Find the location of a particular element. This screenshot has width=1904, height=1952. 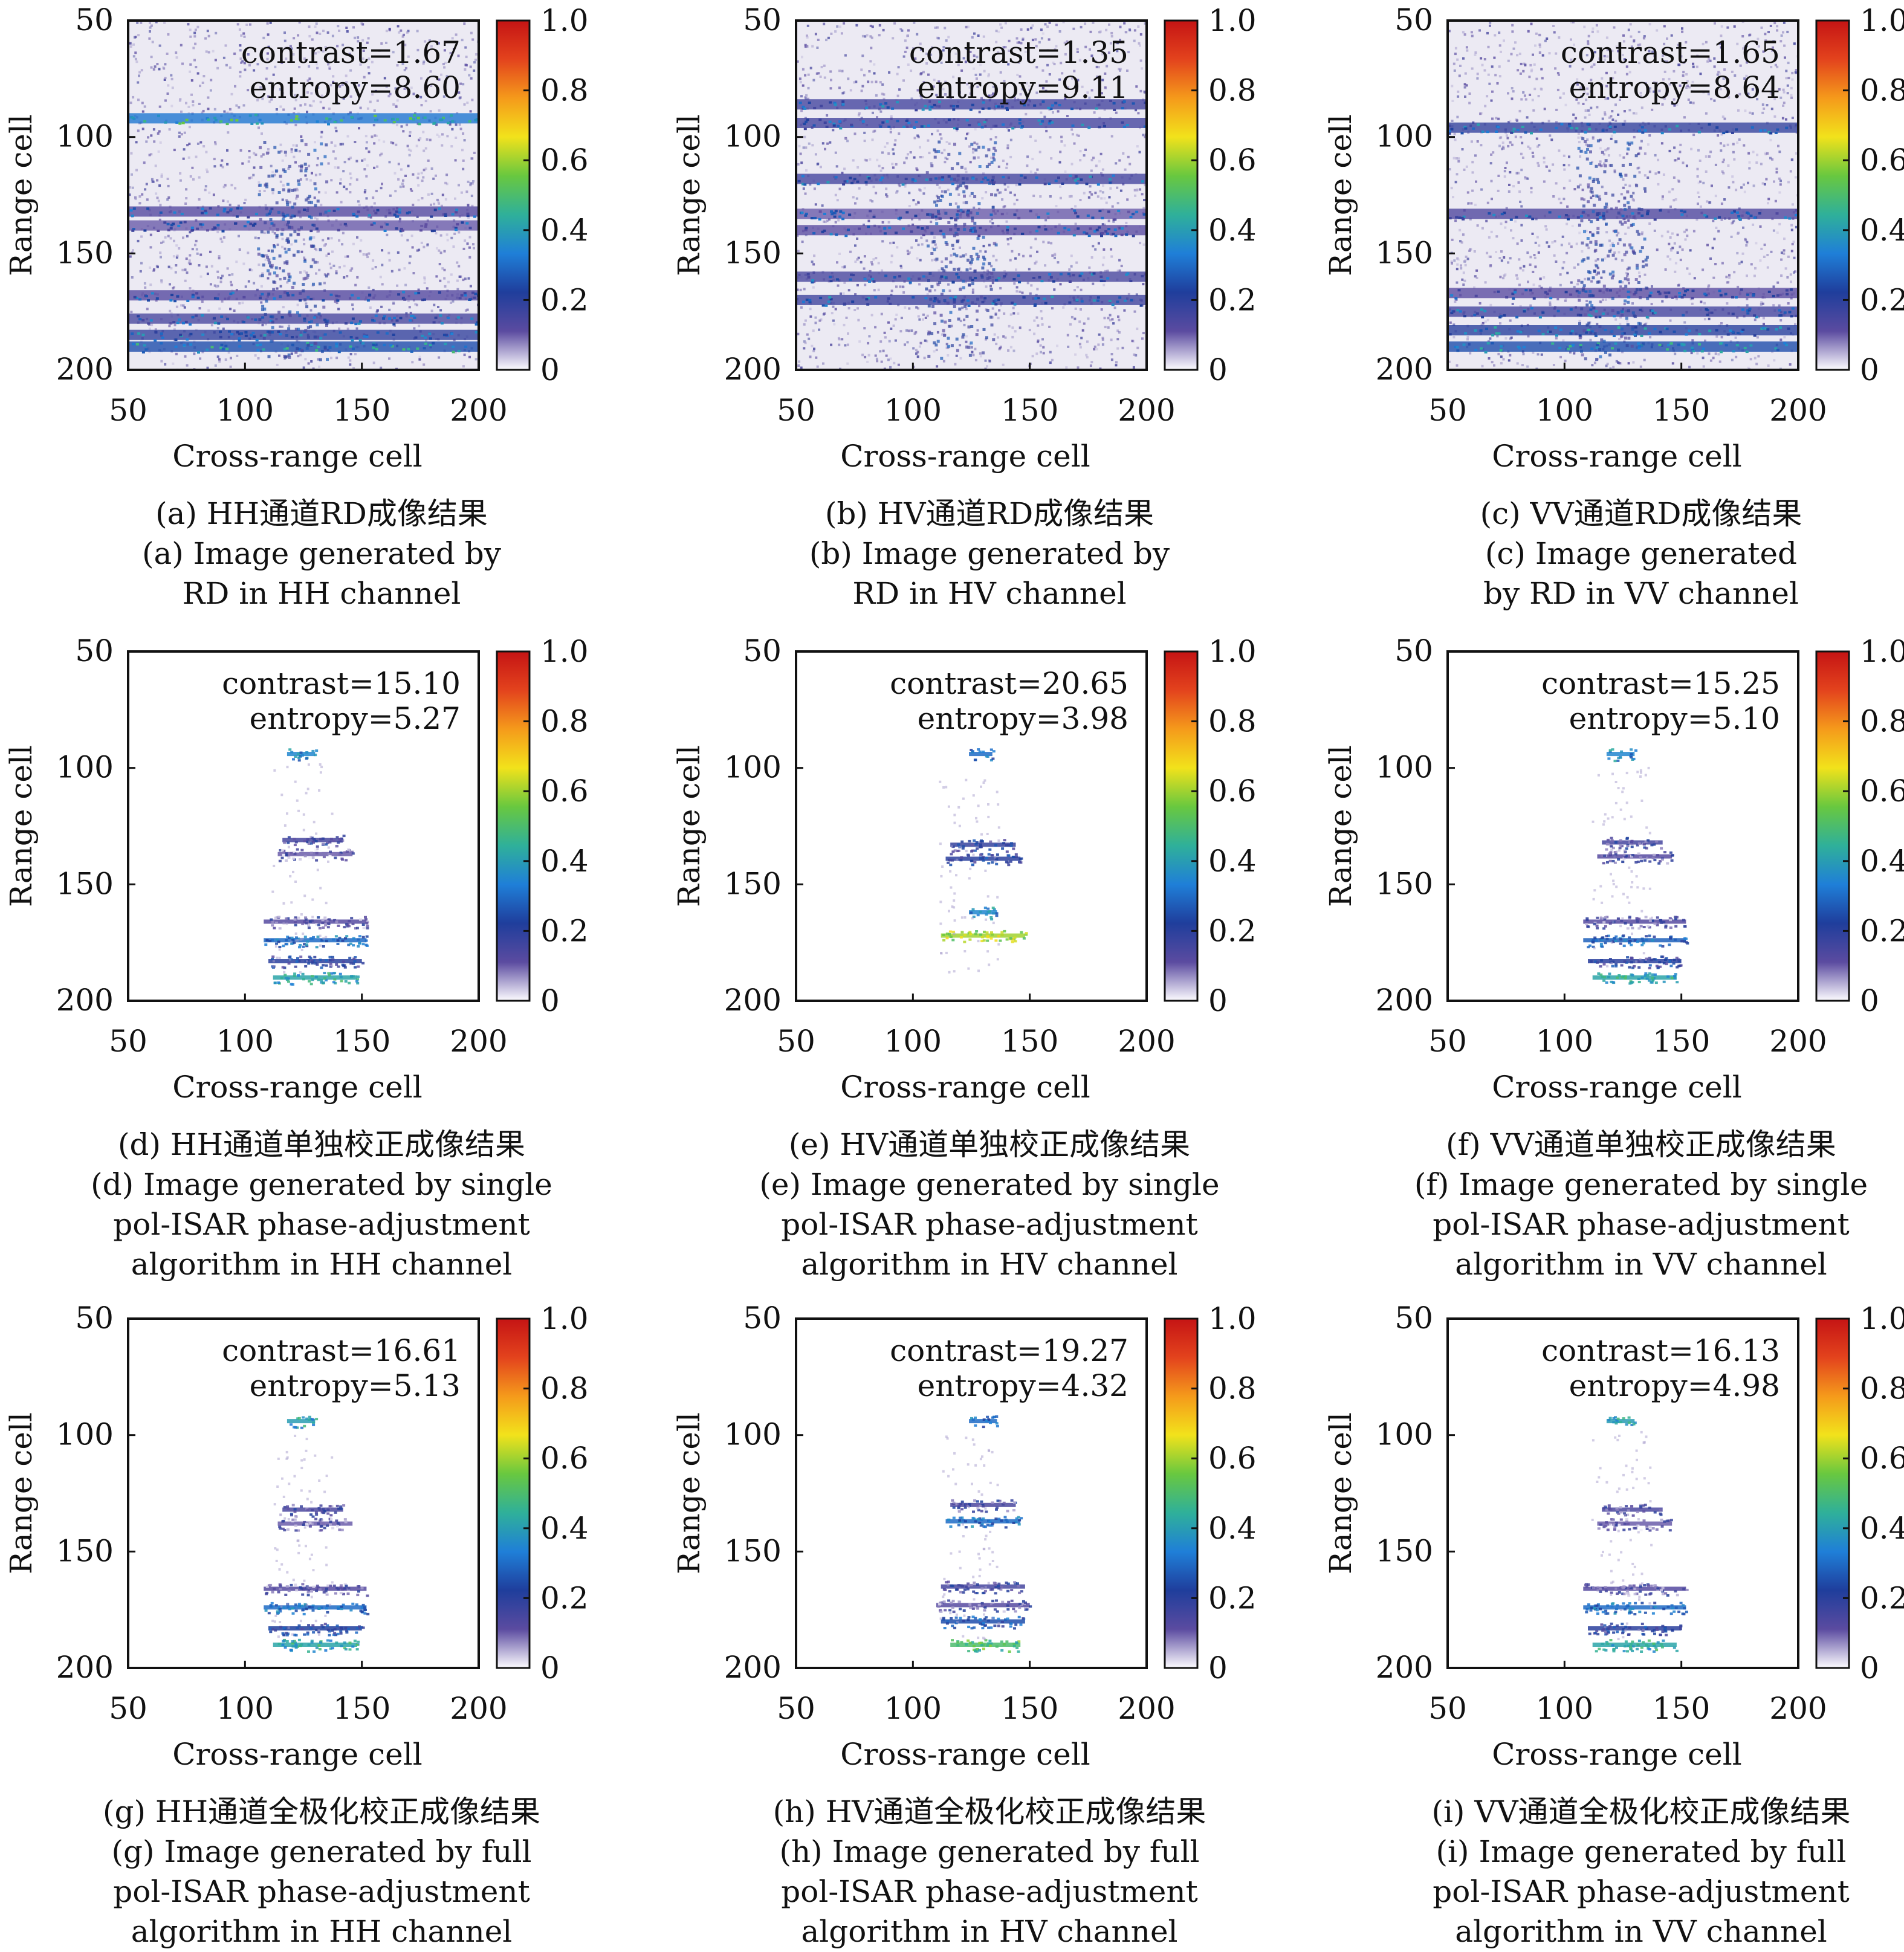

x-axis-label: Cross-range cell is located at coordinates (297, 456).